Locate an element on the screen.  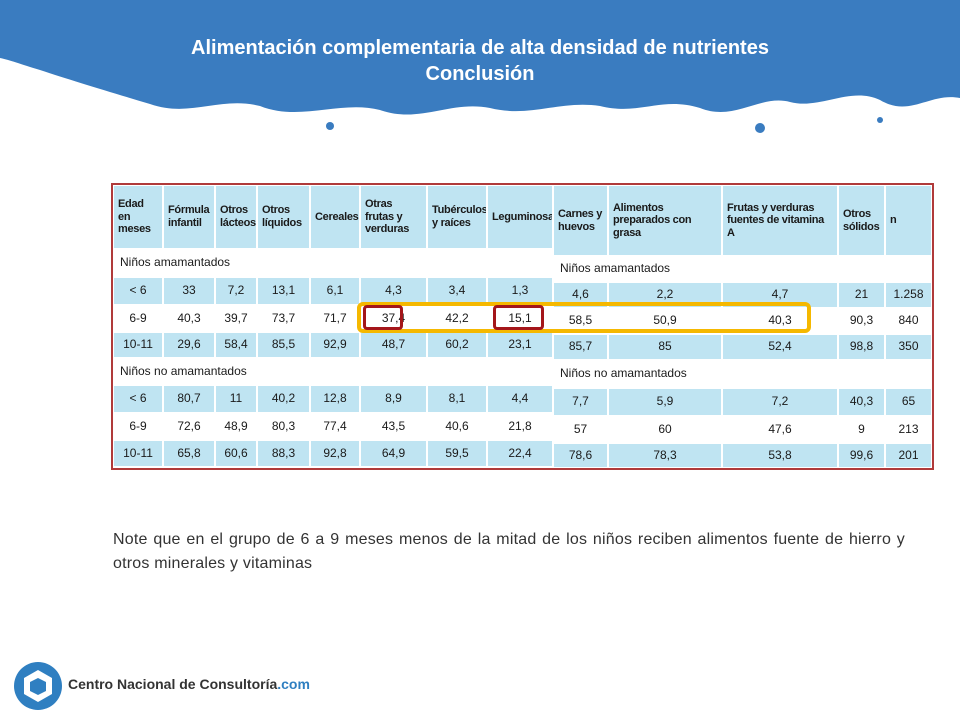
table-cell: 40,2 is located at coordinates (283, 399).